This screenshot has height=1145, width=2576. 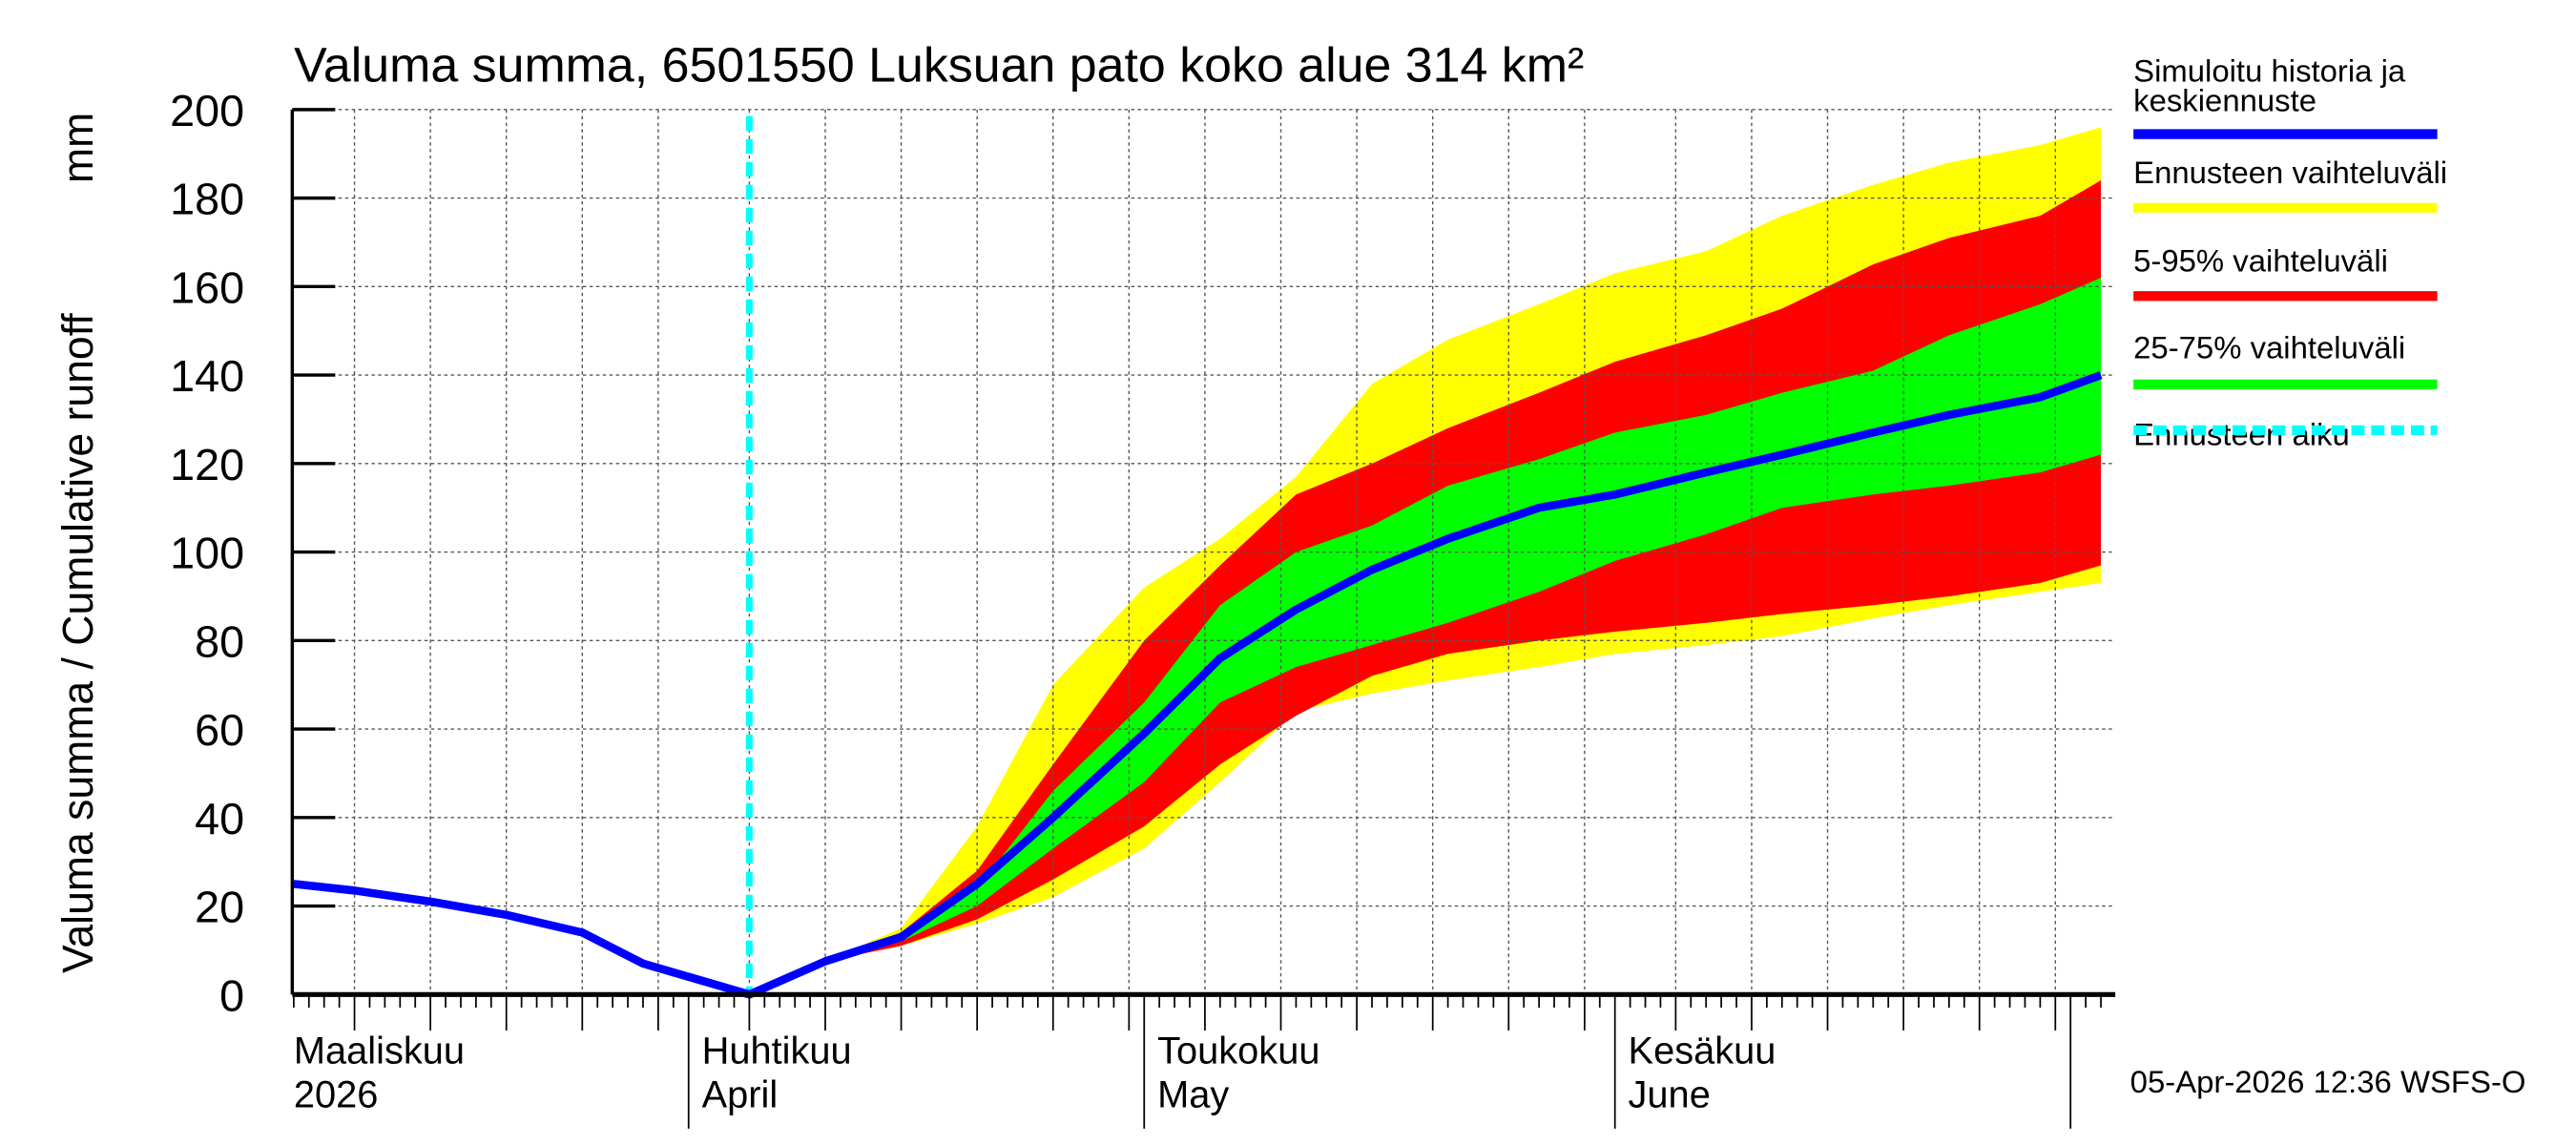 I want to click on y-tick-label: 0, so click(x=231, y=996).